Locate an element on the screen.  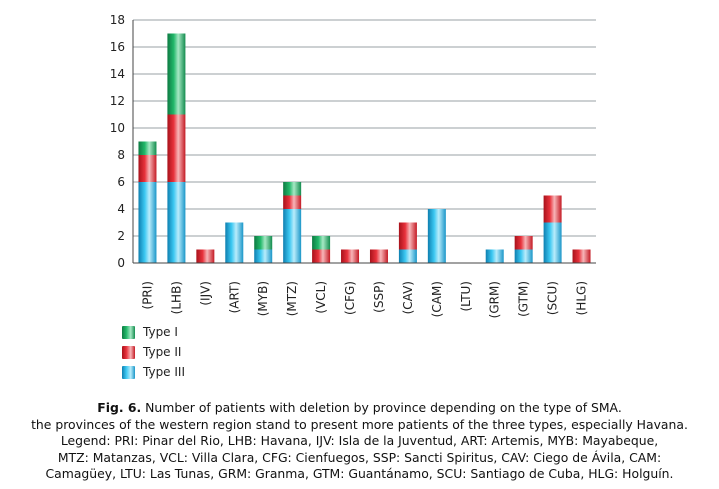
x-tick-label: (CAV) is located at coordinates (408, 297).